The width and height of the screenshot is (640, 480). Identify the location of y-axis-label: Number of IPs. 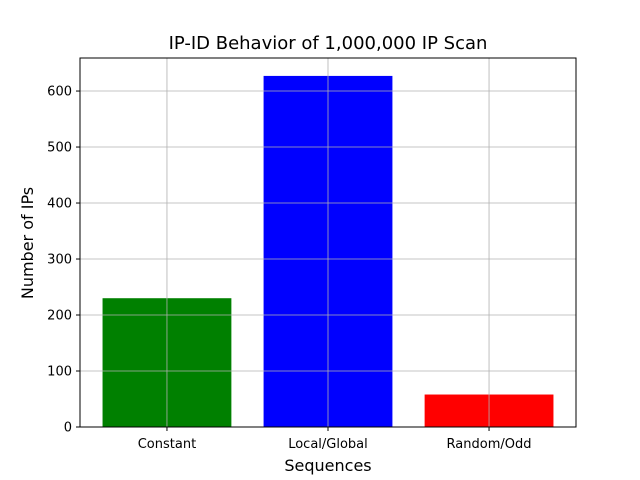
(27, 243).